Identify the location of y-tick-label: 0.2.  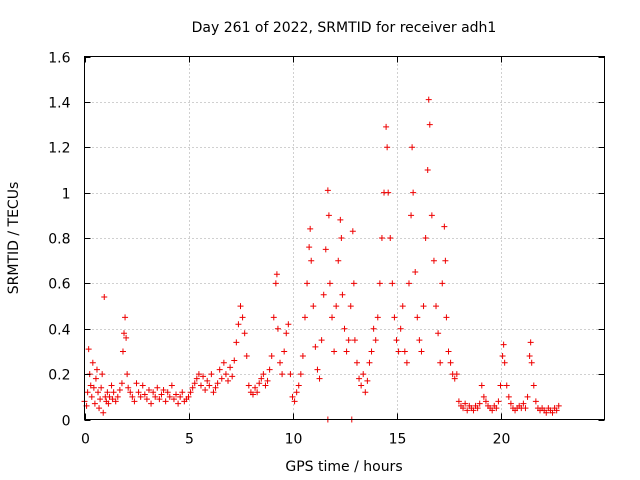
(59, 376).